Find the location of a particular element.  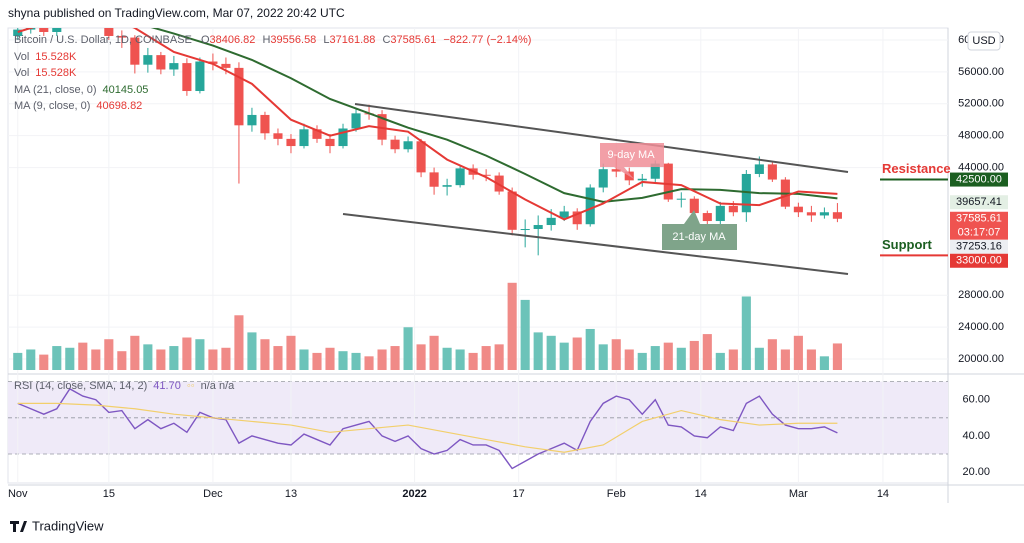

y-tick-label: 28000.00 is located at coordinates (981, 295).